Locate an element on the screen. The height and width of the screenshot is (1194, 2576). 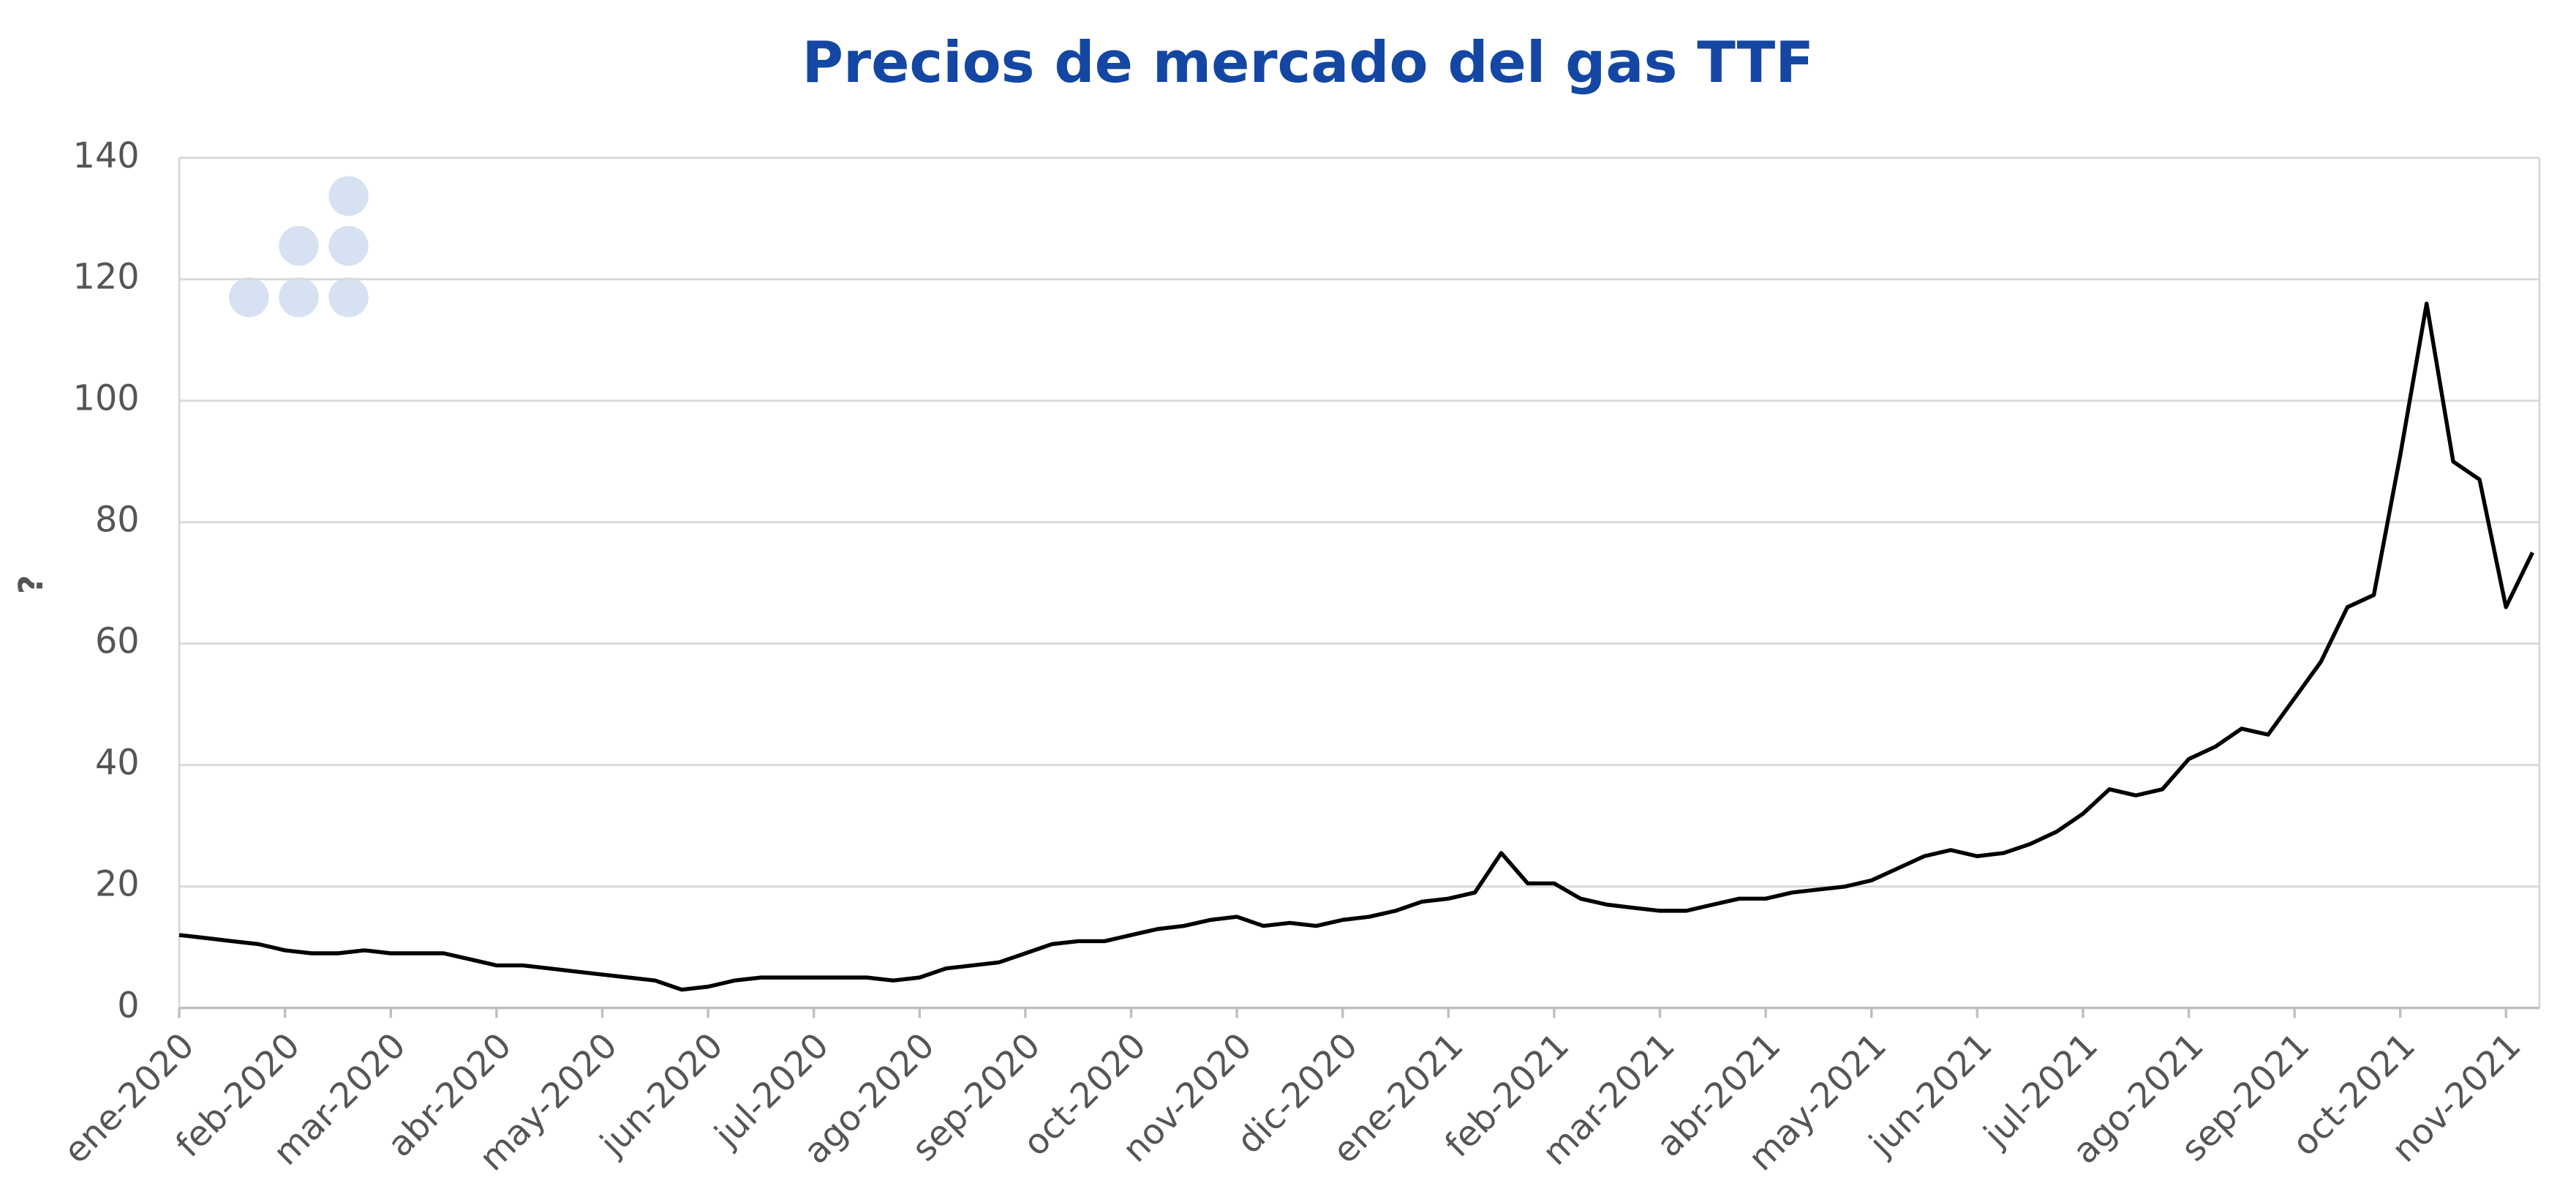
logo-dots is located at coordinates (299, 247).